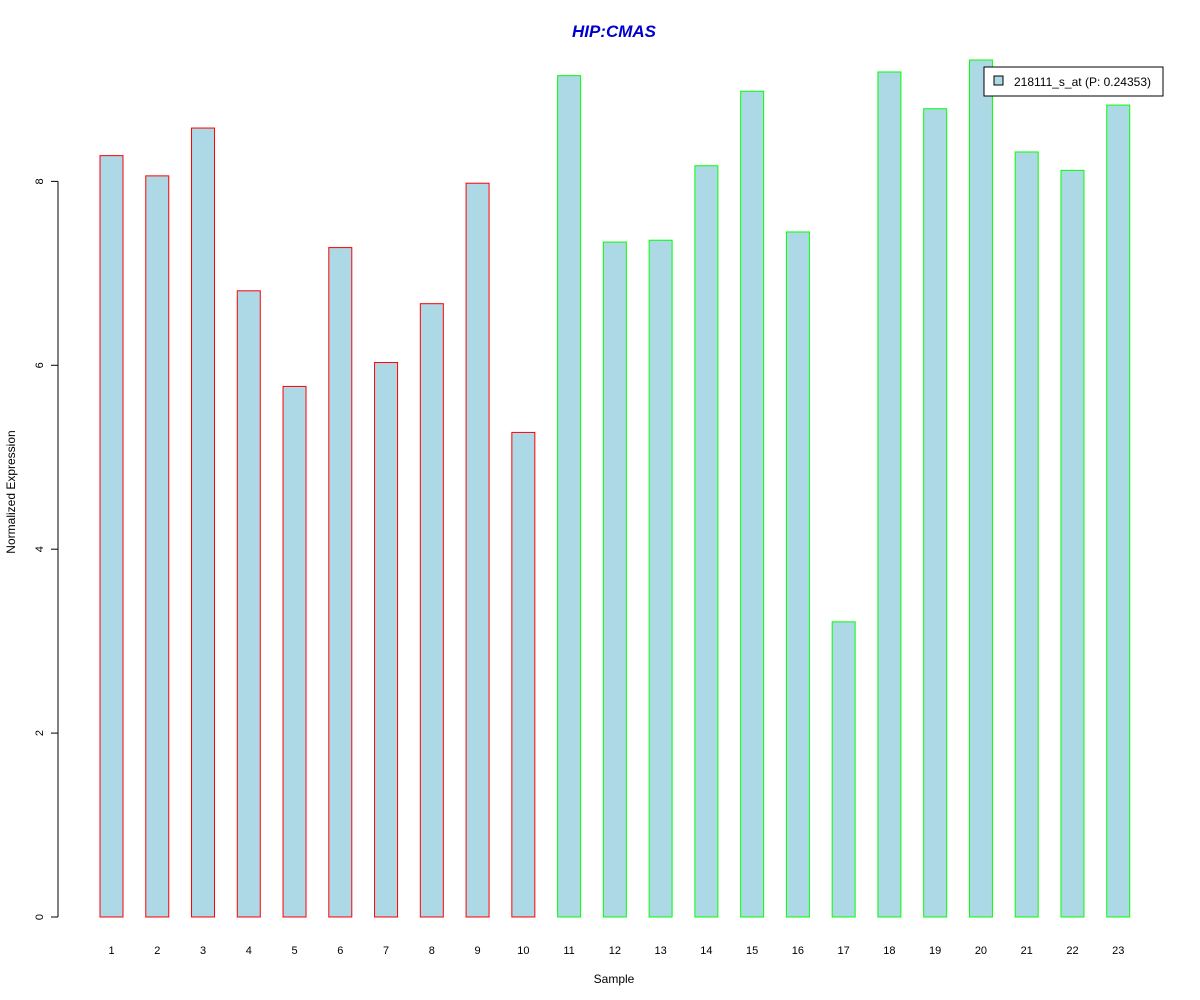  I want to click on x-tick-label: 23, so click(1118, 951).